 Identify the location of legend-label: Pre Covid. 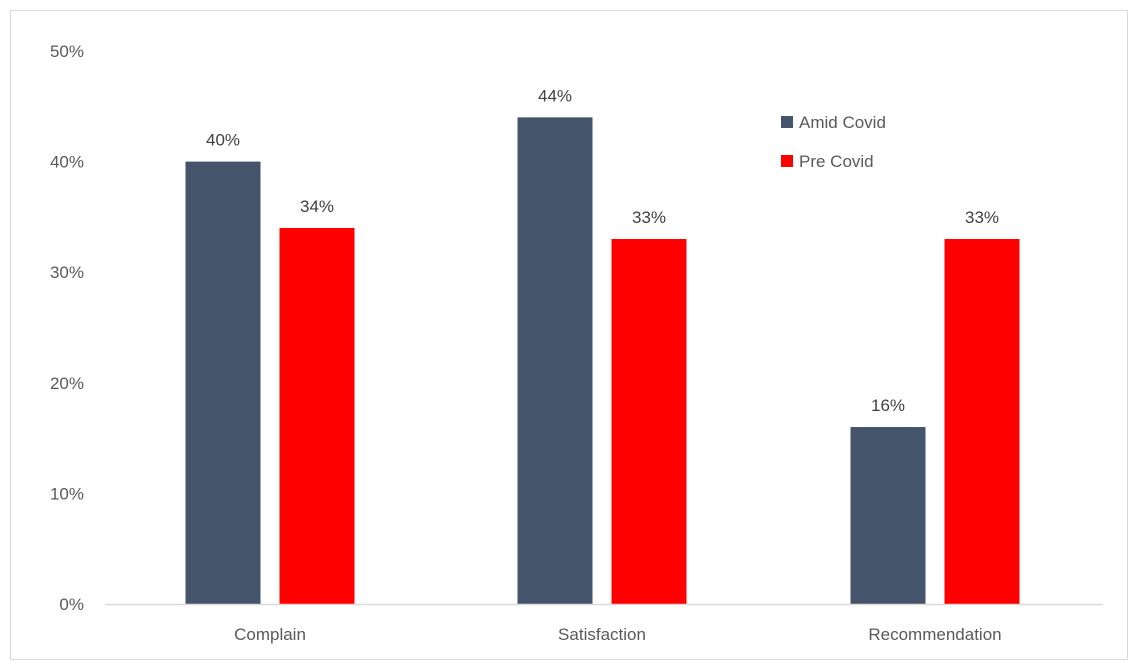
(836, 161).